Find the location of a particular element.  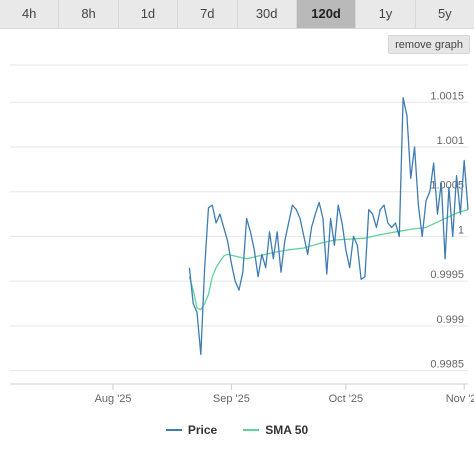

legend: Price SMA 50 is located at coordinates (237, 430).